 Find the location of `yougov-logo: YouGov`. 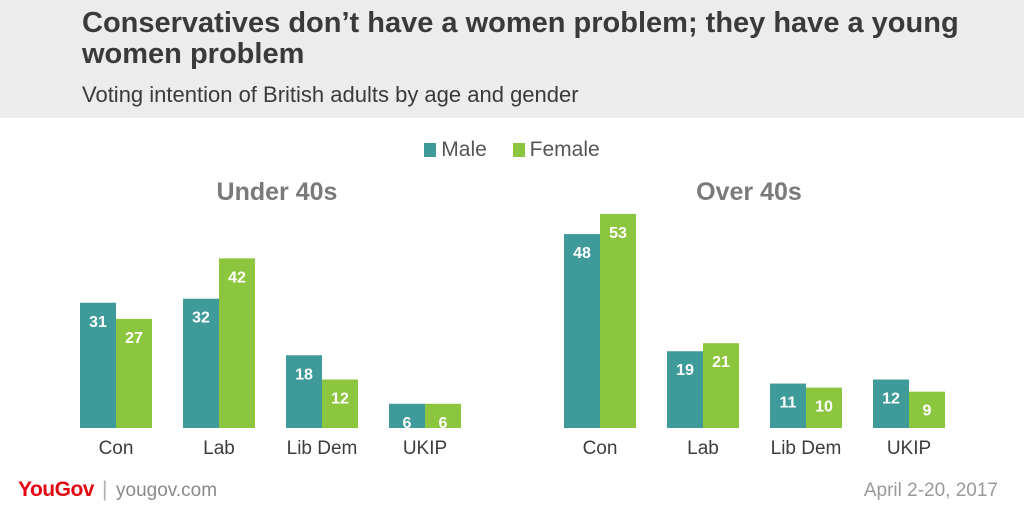

yougov-logo: YouGov is located at coordinates (56, 489).